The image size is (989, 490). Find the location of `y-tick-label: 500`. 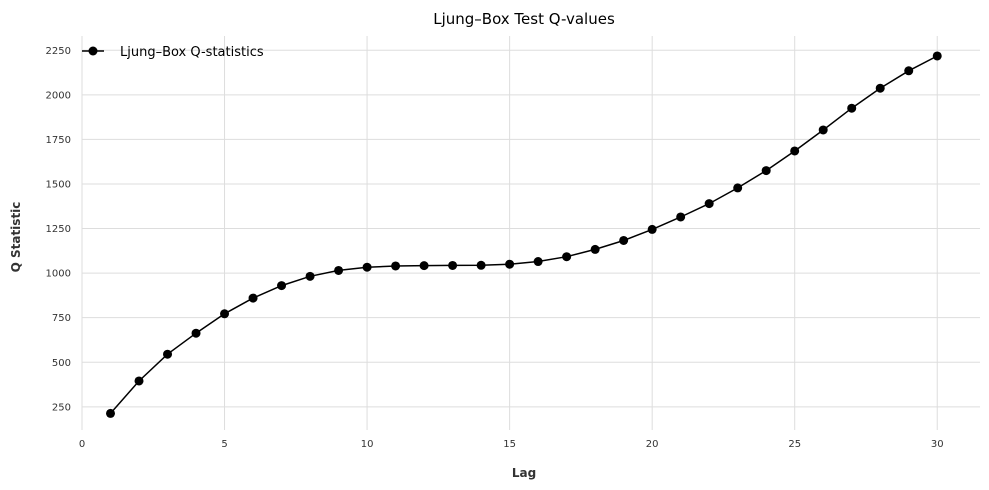

y-tick-label: 500 is located at coordinates (61, 363).